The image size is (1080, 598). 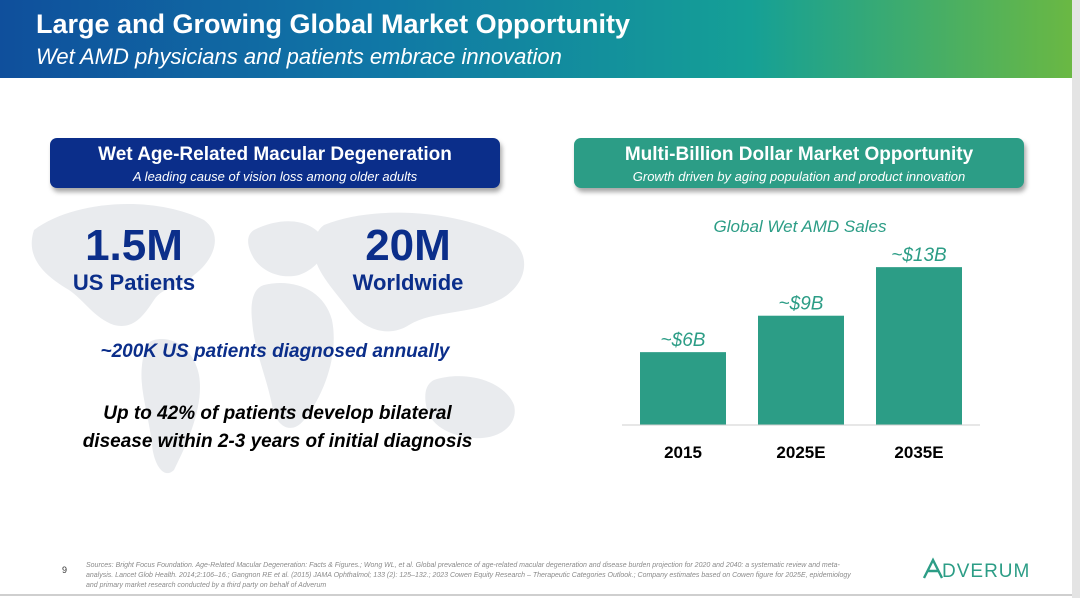 What do you see at coordinates (275, 154) in the screenshot?
I see `amd-header-title: Wet Age-Related Macular Degeneration` at bounding box center [275, 154].